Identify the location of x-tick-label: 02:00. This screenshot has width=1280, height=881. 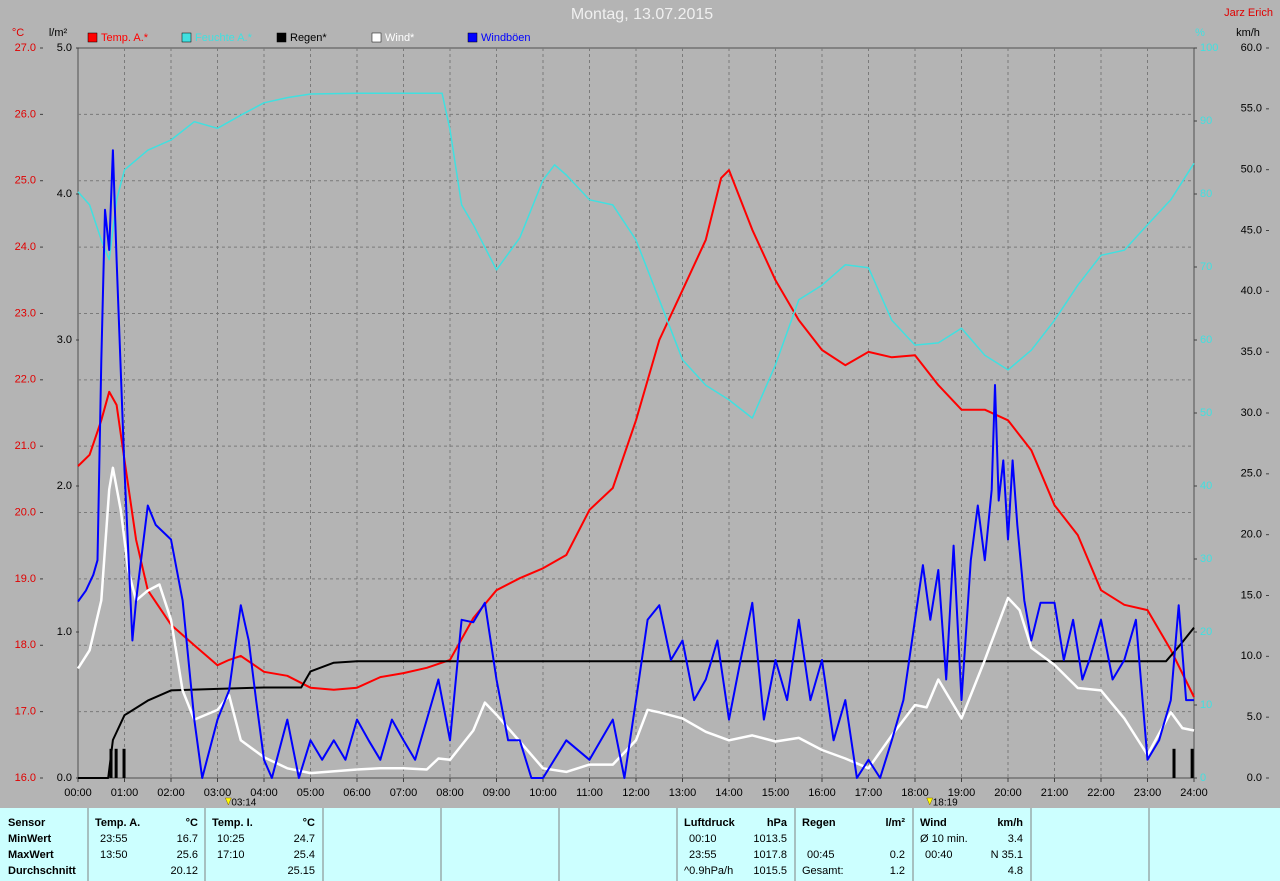
(171, 793).